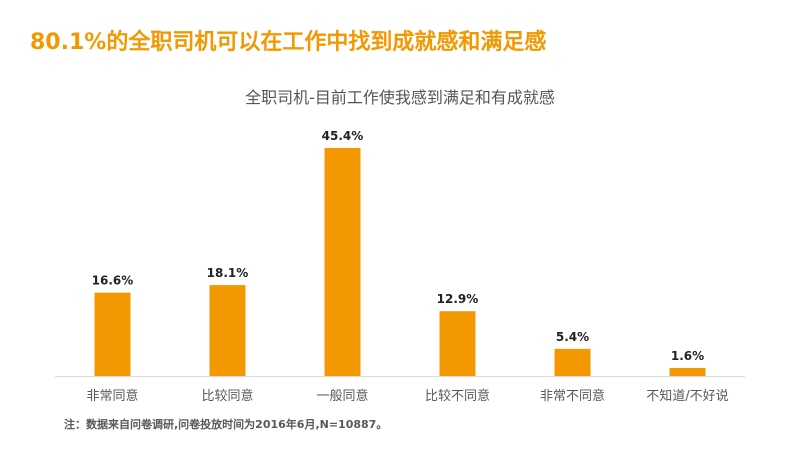 The height and width of the screenshot is (450, 800). I want to click on category-label-1: 非常同意, so click(112, 396).